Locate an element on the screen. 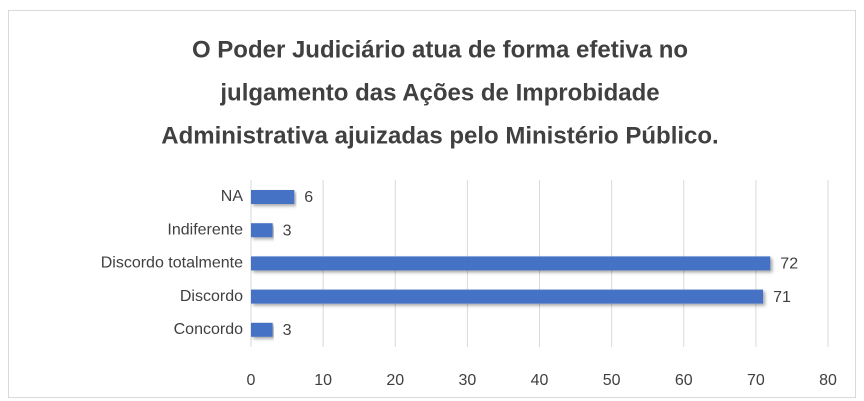  y-tick-label: Indiferente is located at coordinates (205, 229).